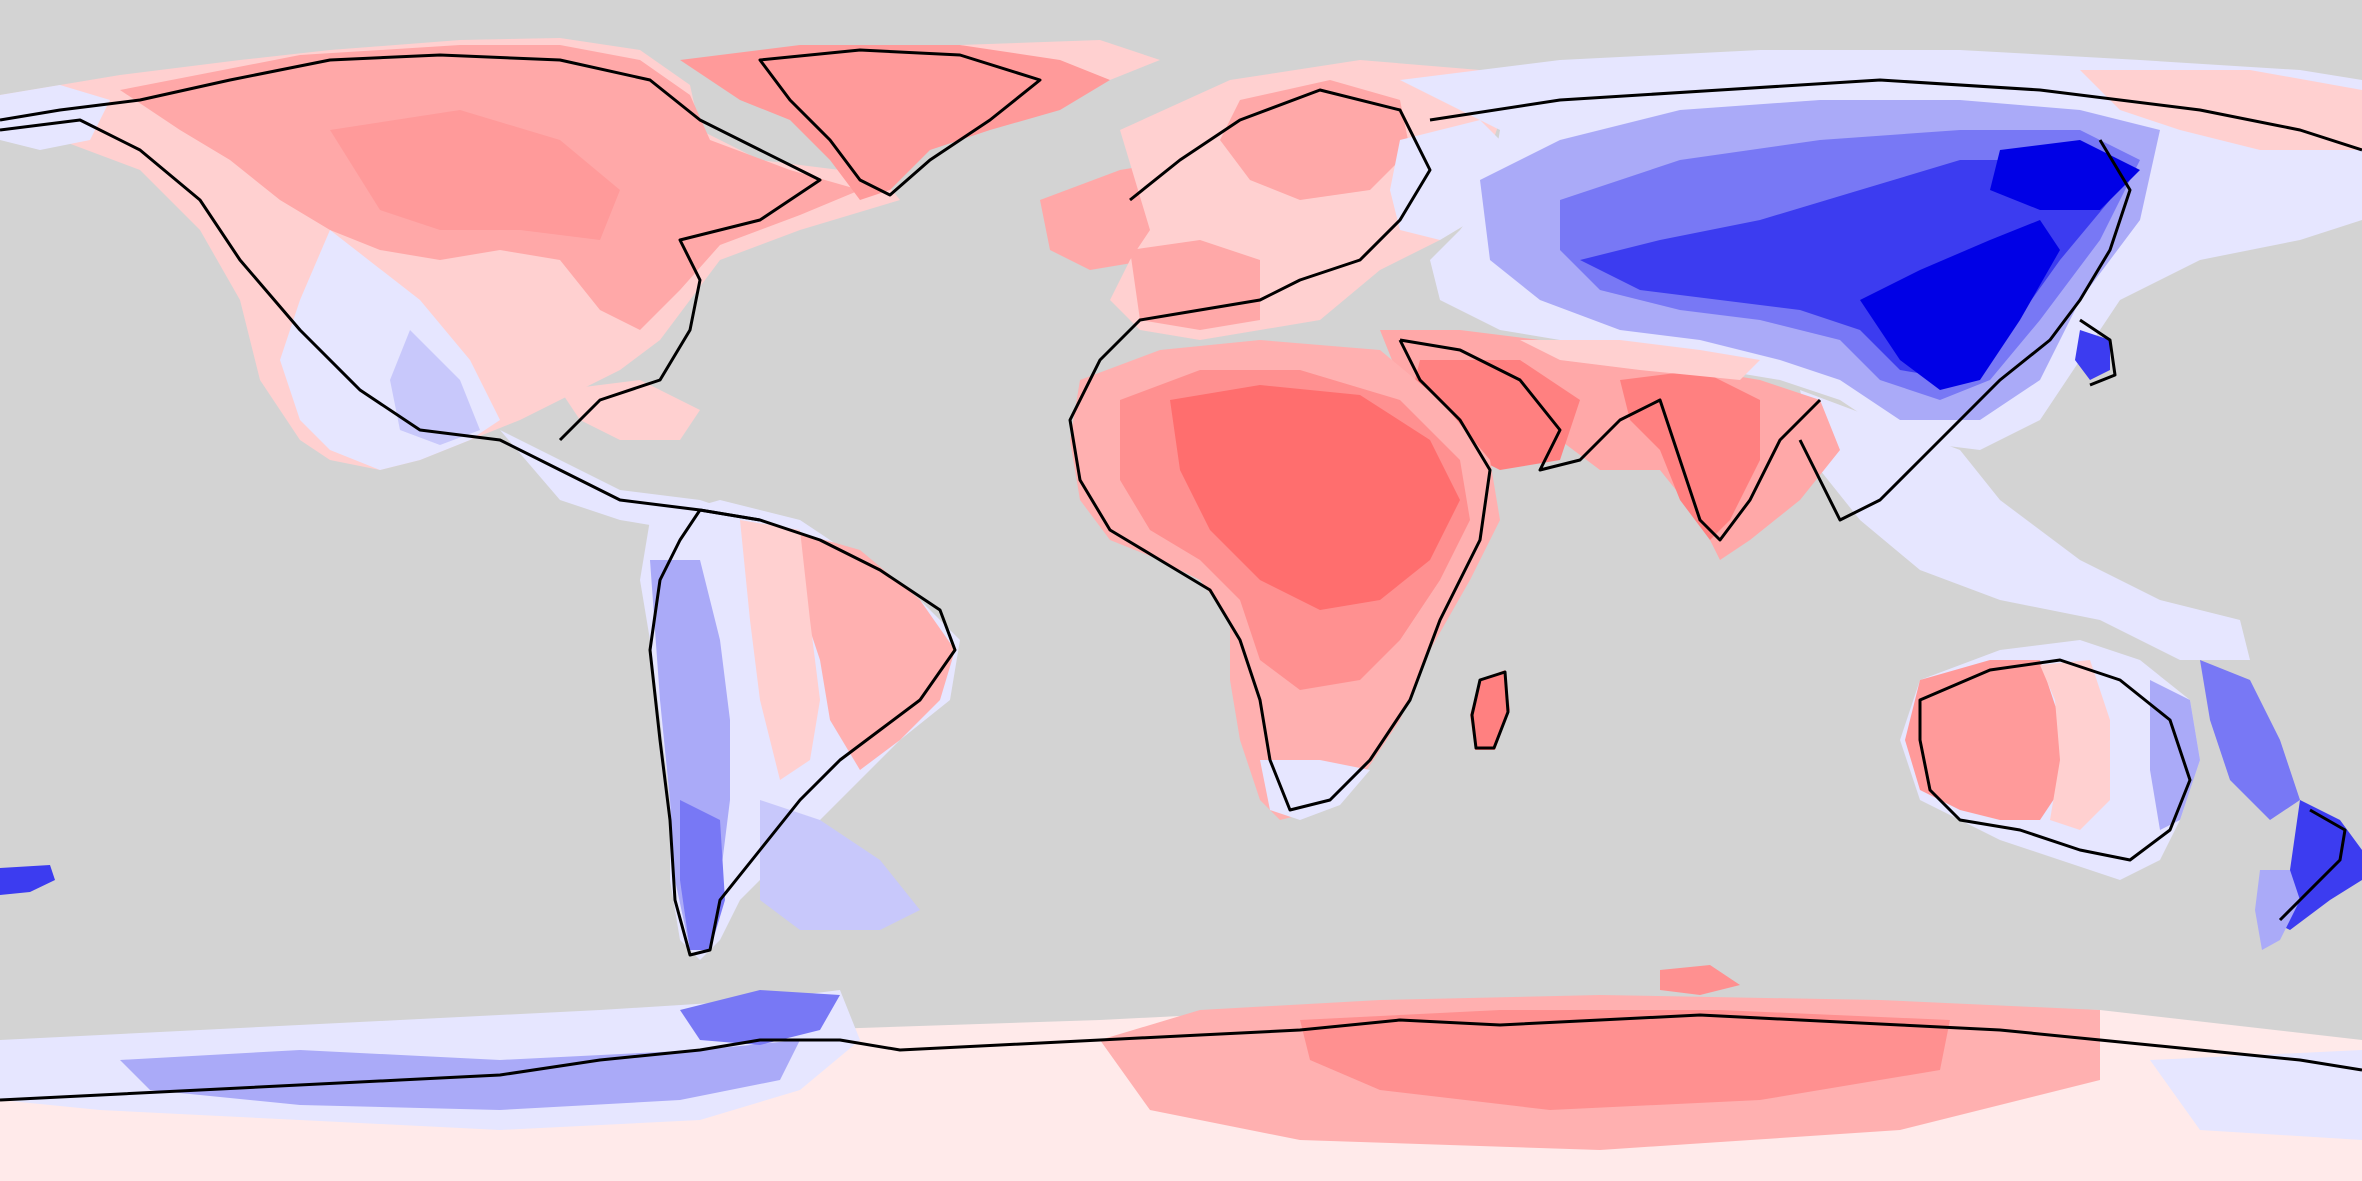 Image resolution: width=2362 pixels, height=1181 pixels. What do you see at coordinates (1315, 200) in the screenshot?
I see `europe-region` at bounding box center [1315, 200].